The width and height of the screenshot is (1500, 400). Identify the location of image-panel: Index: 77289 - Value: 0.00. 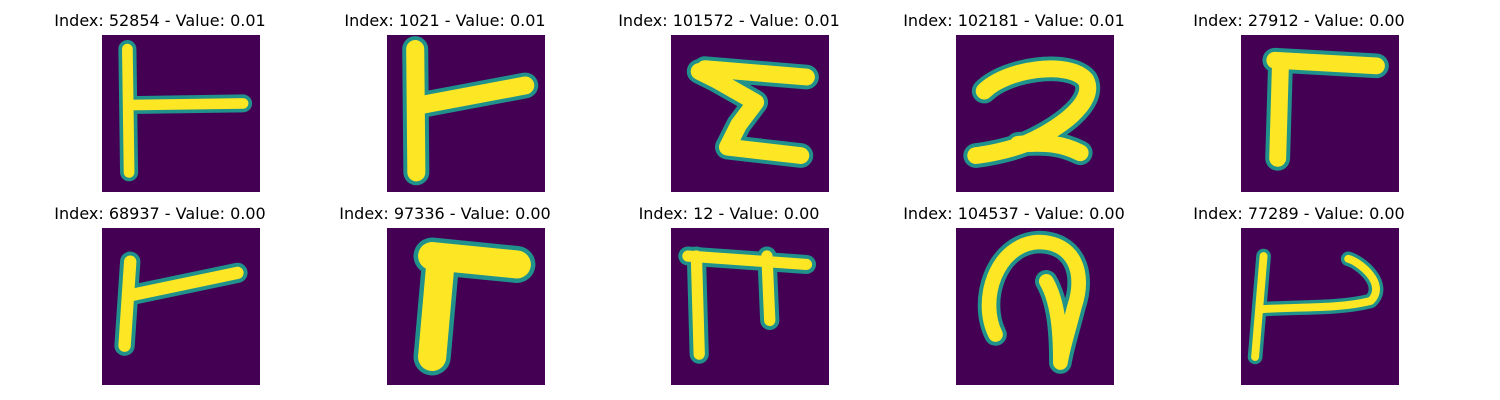
(1299, 298).